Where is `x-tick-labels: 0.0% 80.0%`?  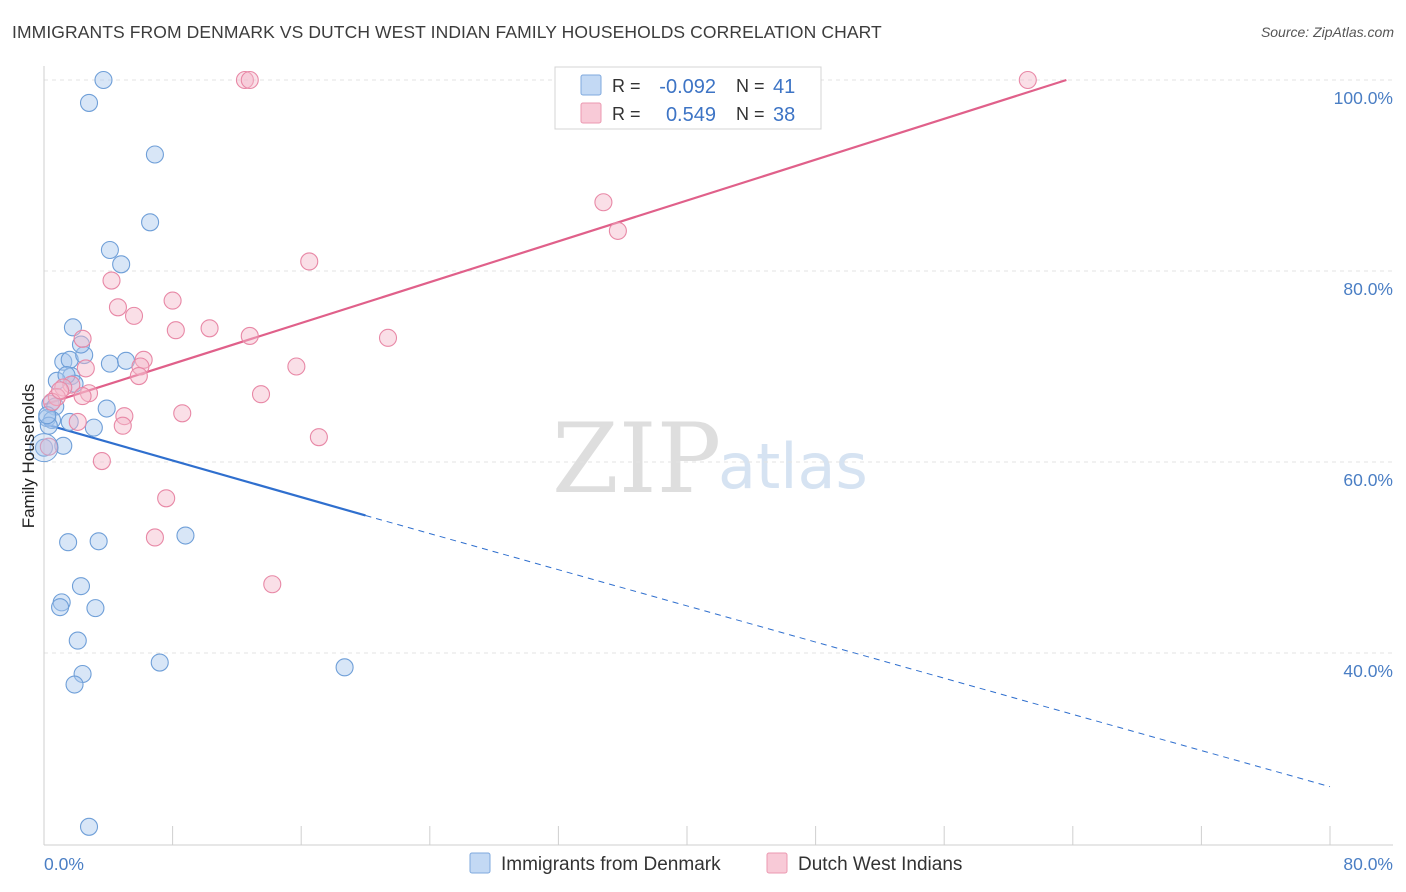 x-tick-labels: 0.0% 80.0% is located at coordinates (718, 864).